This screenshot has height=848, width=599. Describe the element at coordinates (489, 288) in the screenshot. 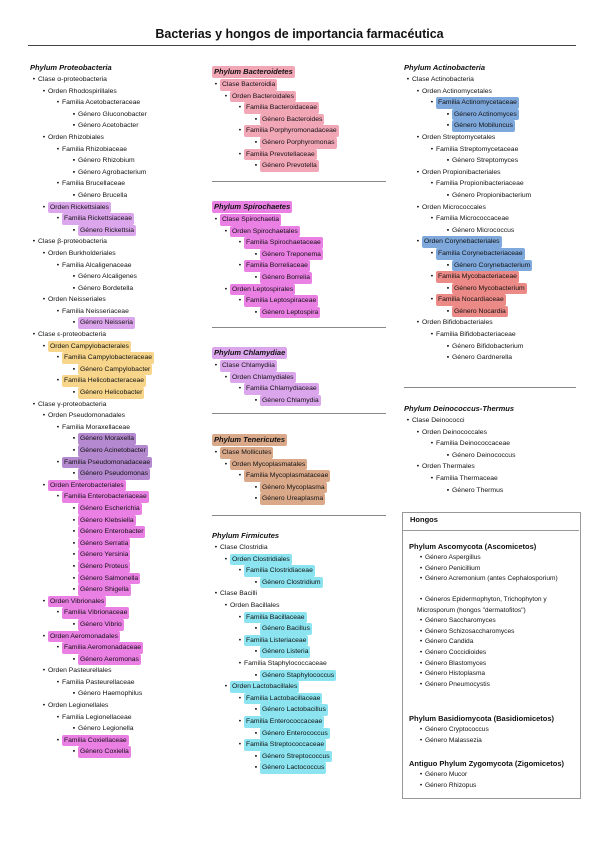

I see `tree-item-label: Género Mycobacterium` at that location.